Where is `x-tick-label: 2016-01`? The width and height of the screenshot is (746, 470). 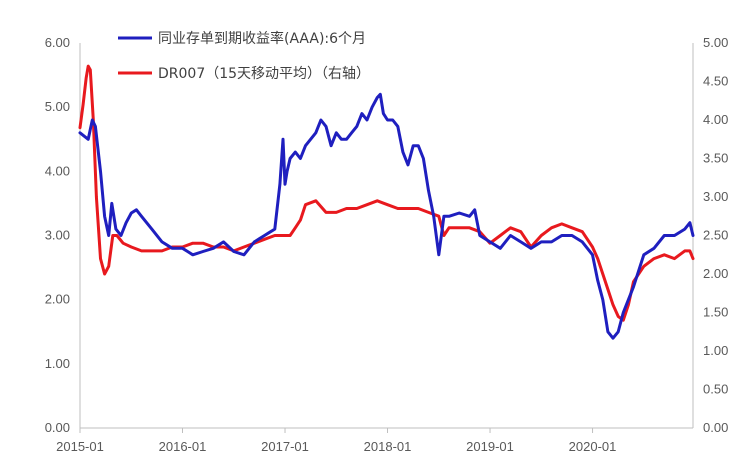
x-tick-label: 2016-01 is located at coordinates (183, 446).